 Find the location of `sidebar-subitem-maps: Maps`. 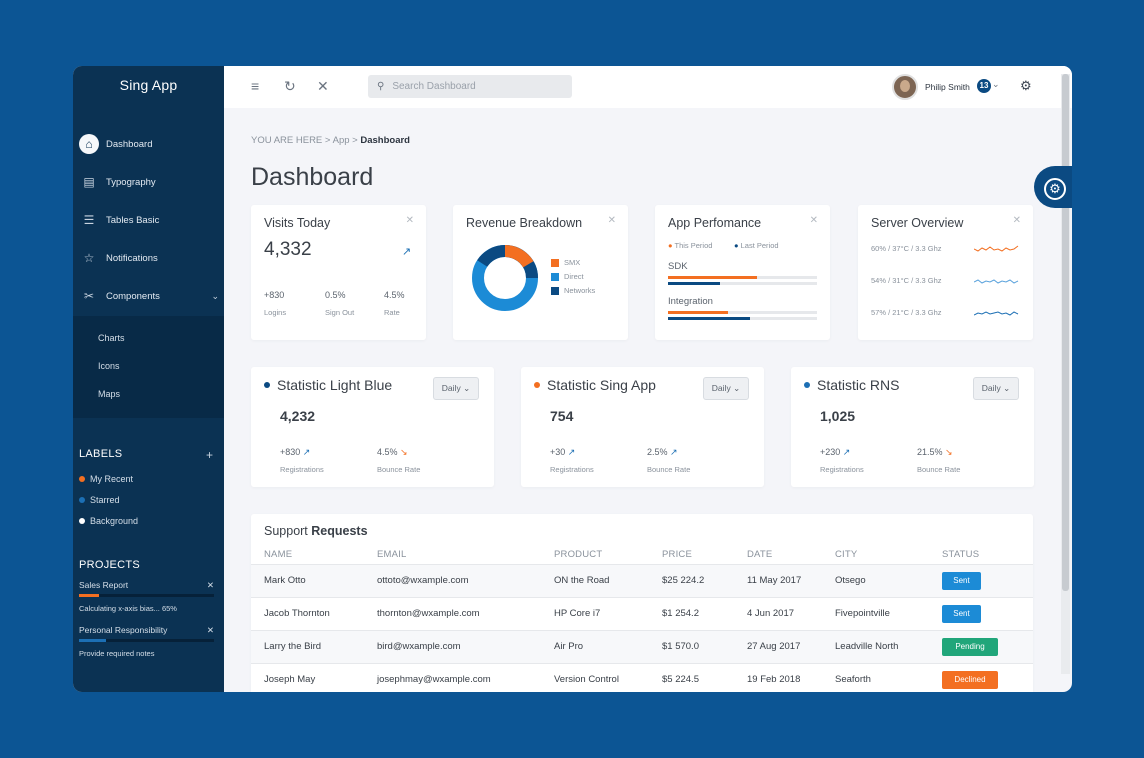

sidebar-subitem-maps: Maps is located at coordinates (109, 394).